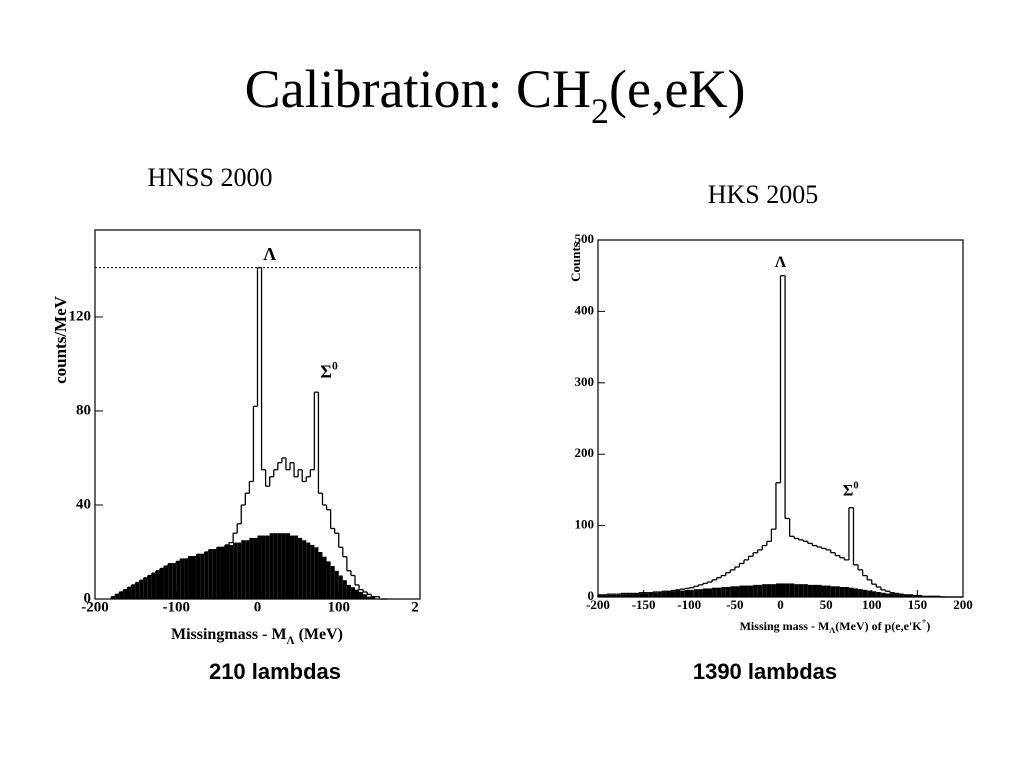 Image resolution: width=1024 pixels, height=768 pixels. I want to click on title-sub: 2, so click(600, 111).